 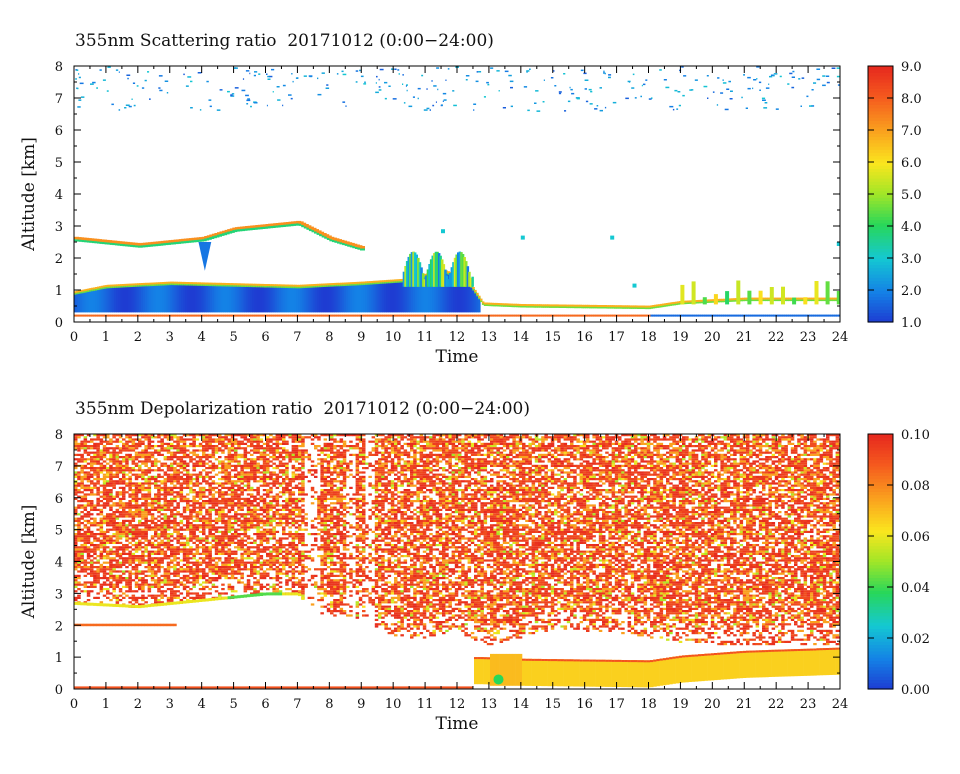 What do you see at coordinates (29, 194) in the screenshot?
I see `y-axis-label: Altitude [km]` at bounding box center [29, 194].